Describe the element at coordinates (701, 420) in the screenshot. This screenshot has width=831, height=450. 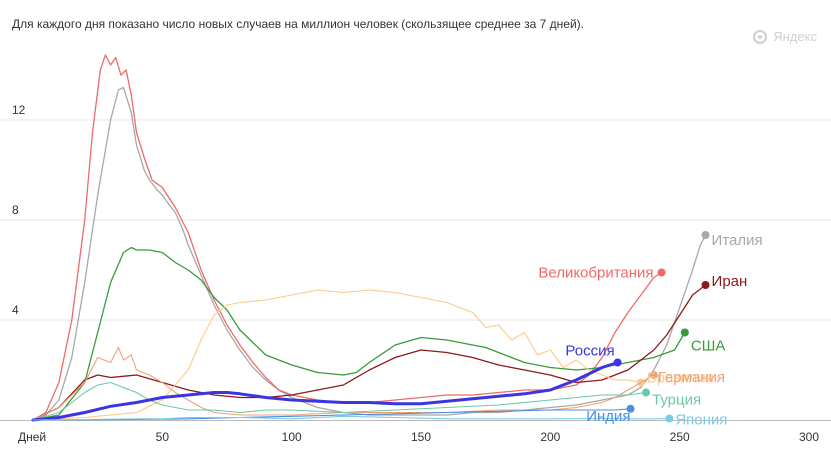
I see `series-label: Япония` at that location.